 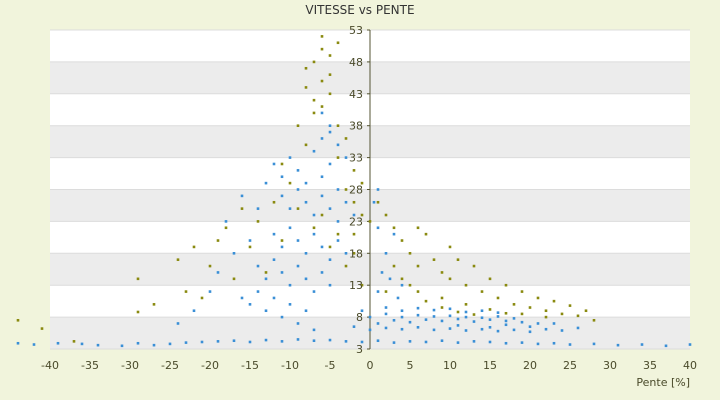 I want to click on x-tick-label: 30, so click(x=610, y=365).